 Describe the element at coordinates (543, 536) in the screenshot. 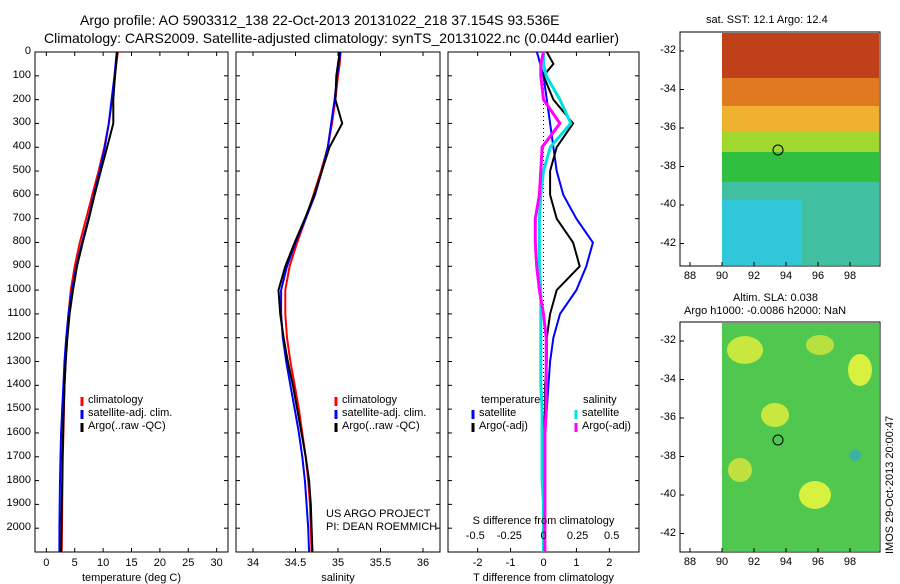

I see `top-x-tick-label: 0` at that location.